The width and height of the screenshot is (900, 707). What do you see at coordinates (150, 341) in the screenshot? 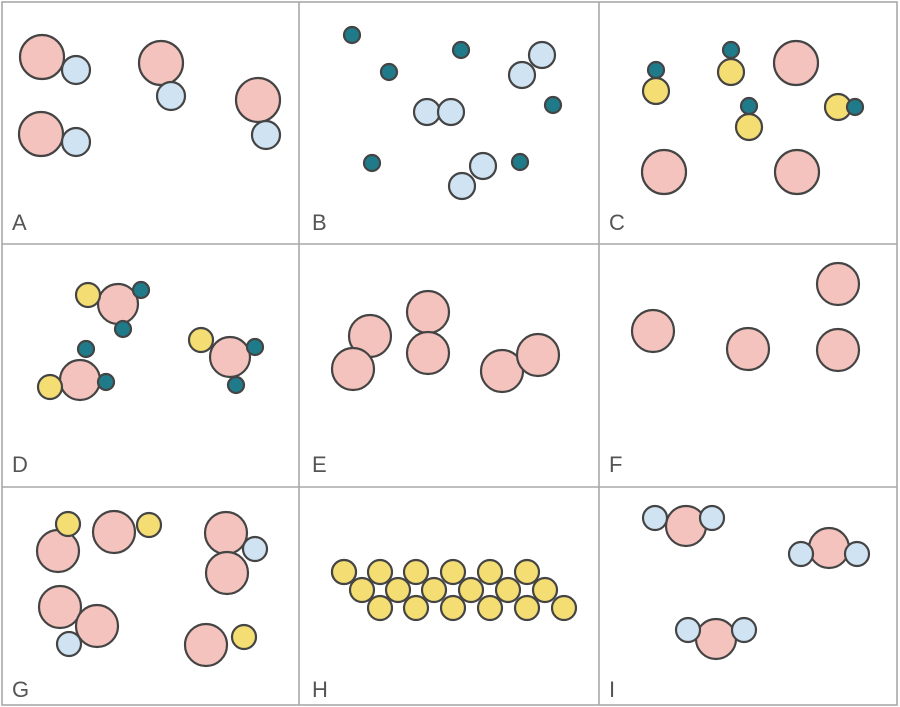
I see `panel-d` at bounding box center [150, 341].